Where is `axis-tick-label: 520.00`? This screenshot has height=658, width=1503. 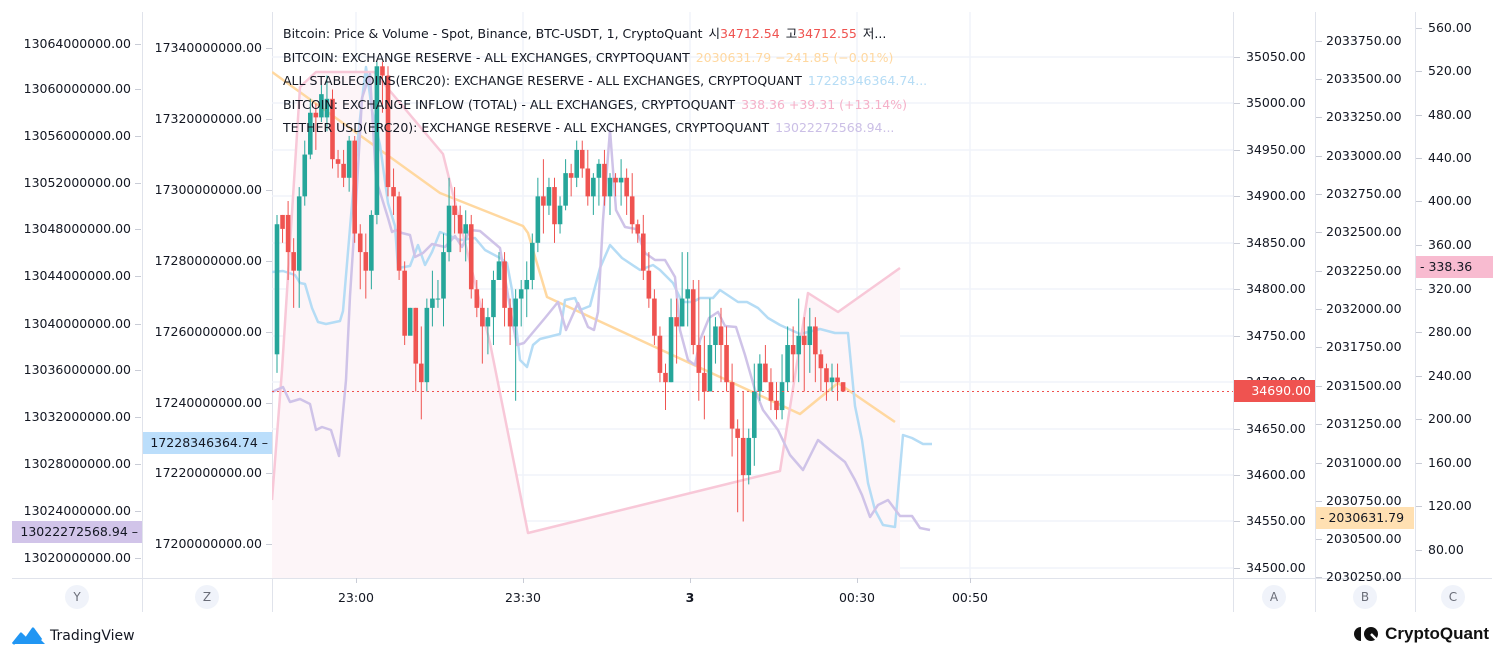 axis-tick-label: 520.00 is located at coordinates (1450, 70).